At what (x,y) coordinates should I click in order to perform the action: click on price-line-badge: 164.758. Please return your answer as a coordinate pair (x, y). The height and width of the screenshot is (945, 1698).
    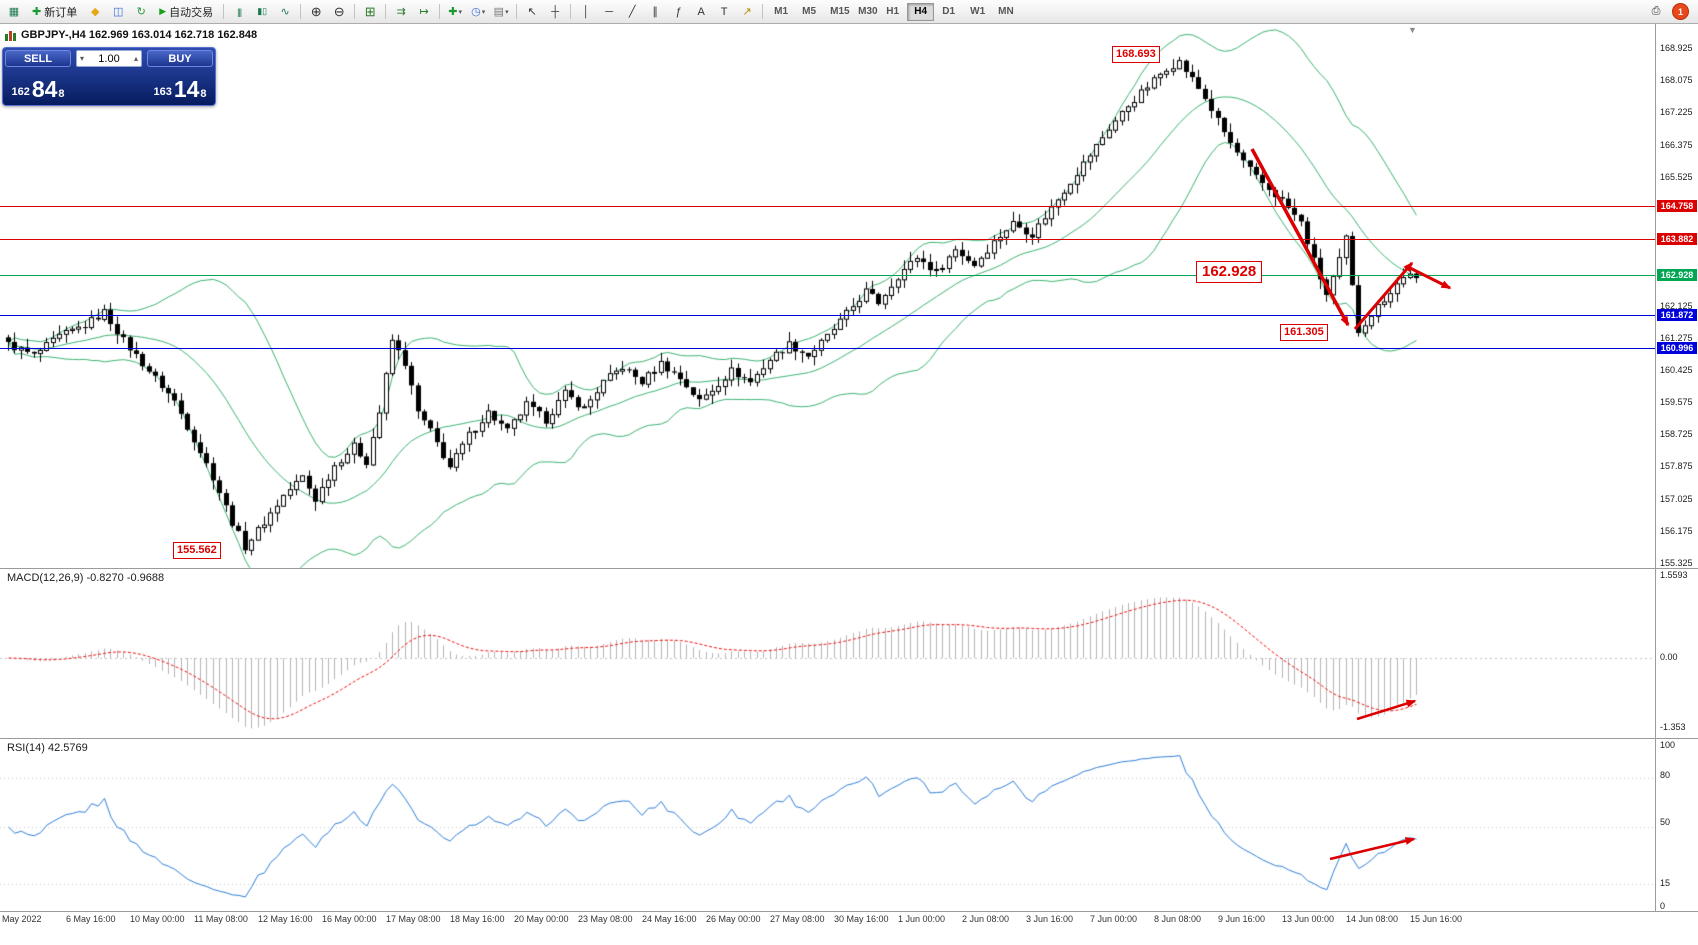
    Looking at the image, I should click on (1677, 205).